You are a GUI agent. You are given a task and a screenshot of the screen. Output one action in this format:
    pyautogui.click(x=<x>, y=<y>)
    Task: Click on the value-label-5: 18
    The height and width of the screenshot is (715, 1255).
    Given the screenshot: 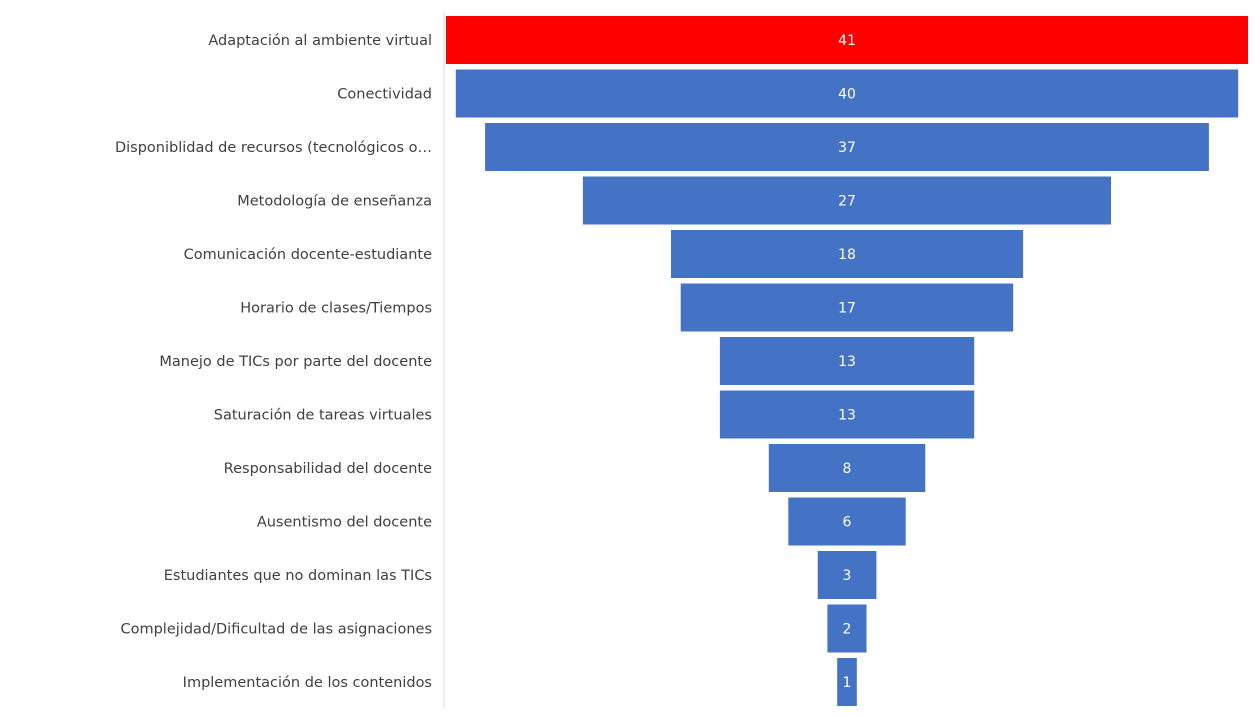 What is the action you would take?
    pyautogui.click(x=847, y=255)
    